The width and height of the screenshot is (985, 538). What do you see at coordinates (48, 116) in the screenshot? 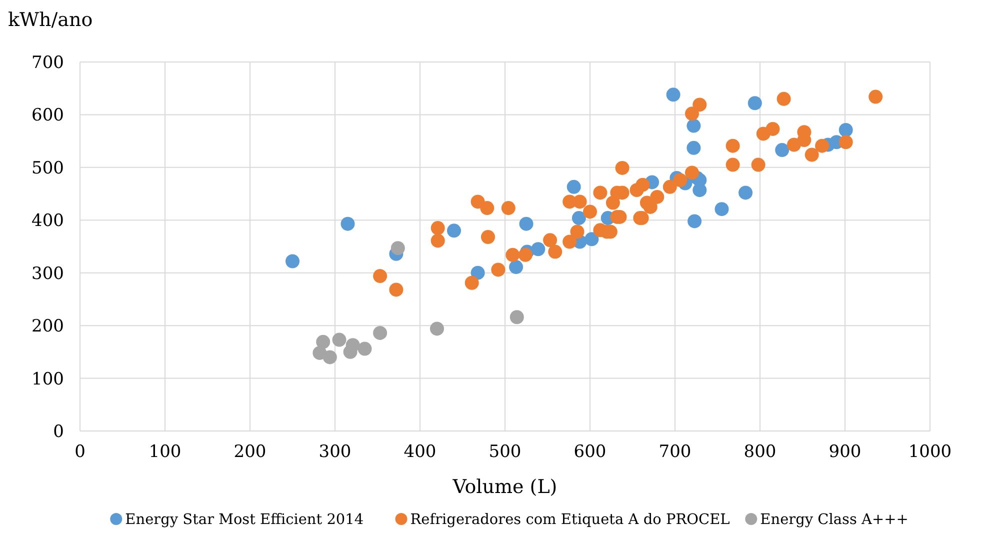
I see `y-tick-label: 600` at bounding box center [48, 116].